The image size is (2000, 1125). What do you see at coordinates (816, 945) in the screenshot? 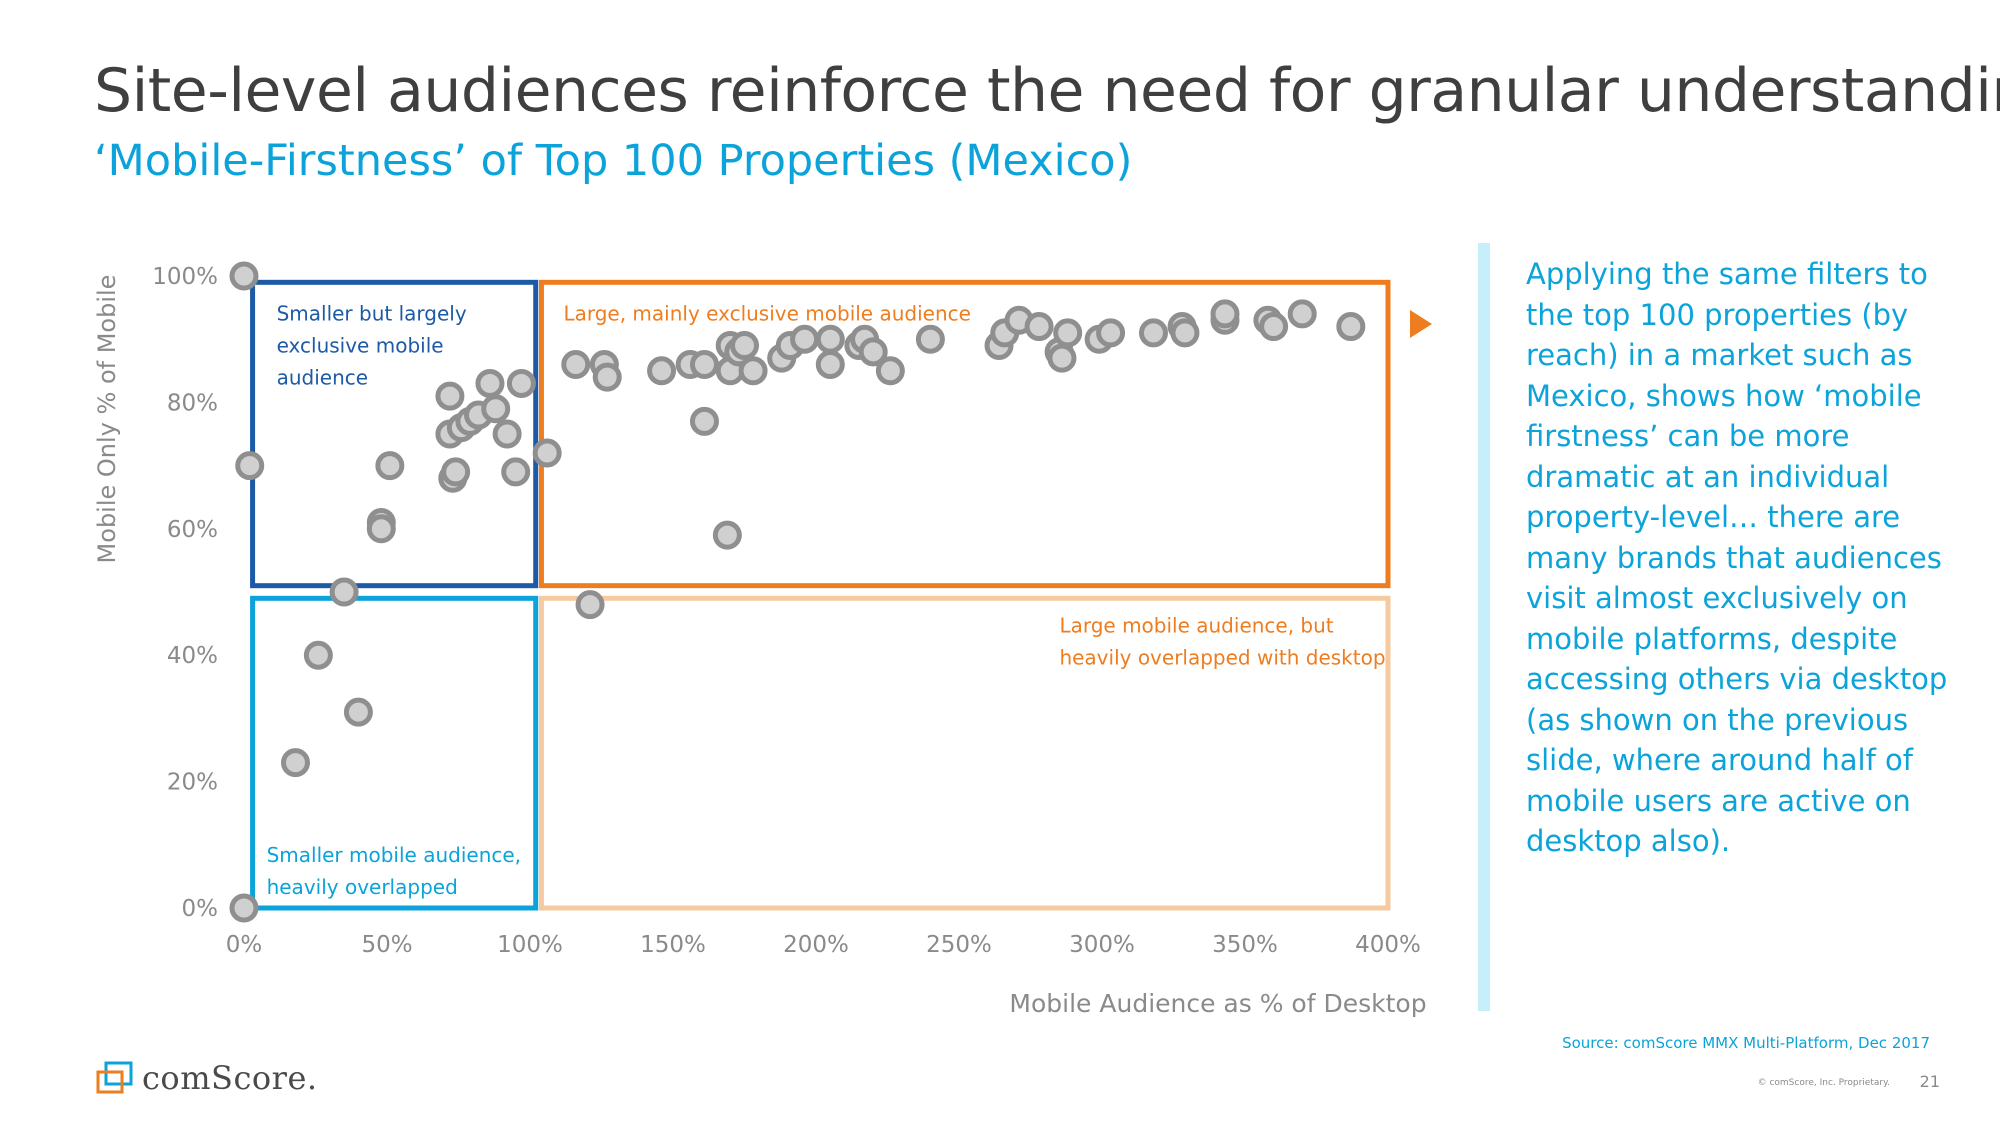
I see `x-tick-label: 200%` at bounding box center [816, 945].